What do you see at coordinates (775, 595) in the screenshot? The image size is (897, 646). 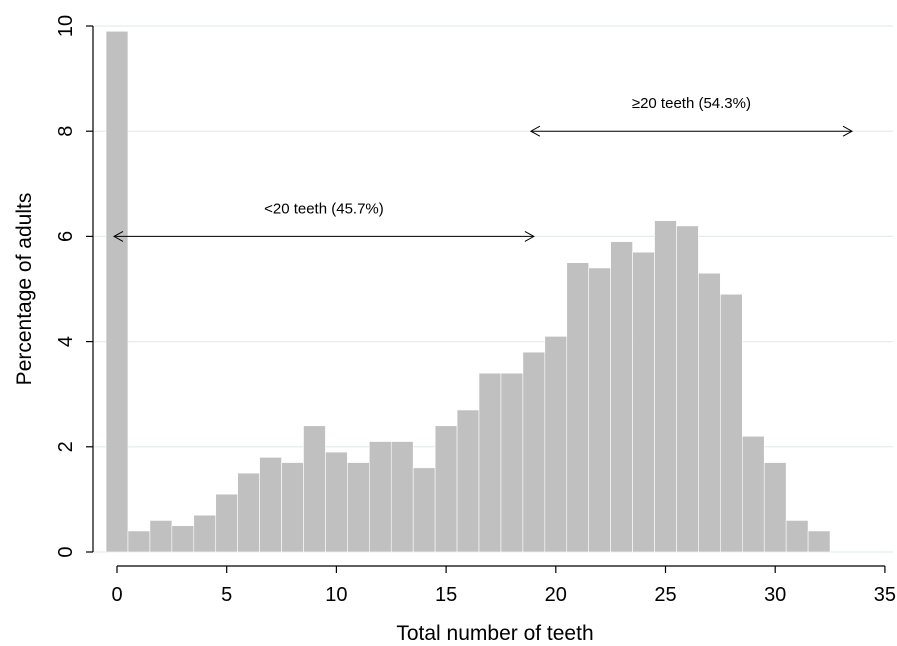 I see `x-tick-label: 30` at bounding box center [775, 595].